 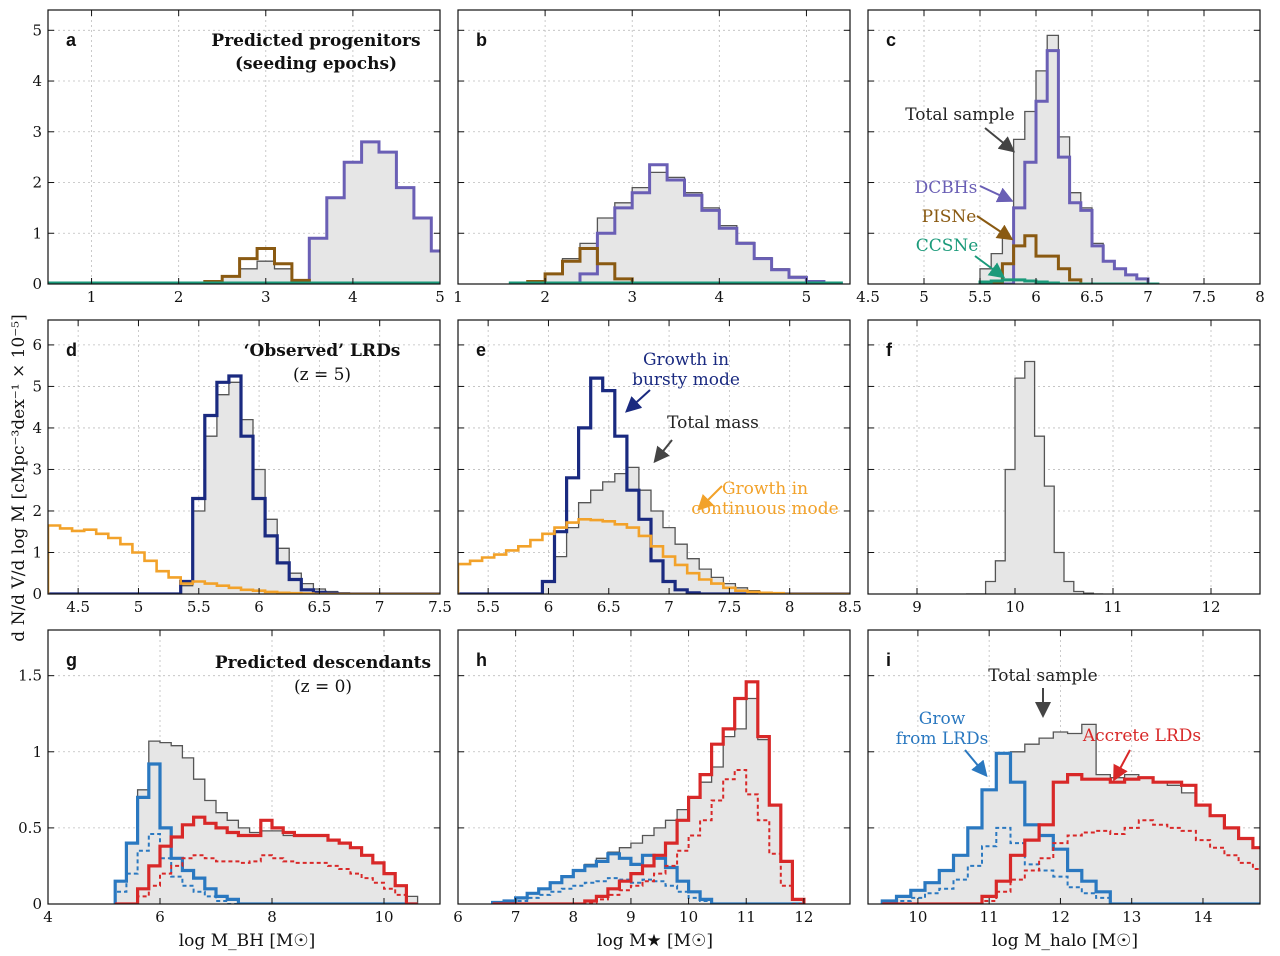 I want to click on panel-e-series, so click(x=654, y=485).